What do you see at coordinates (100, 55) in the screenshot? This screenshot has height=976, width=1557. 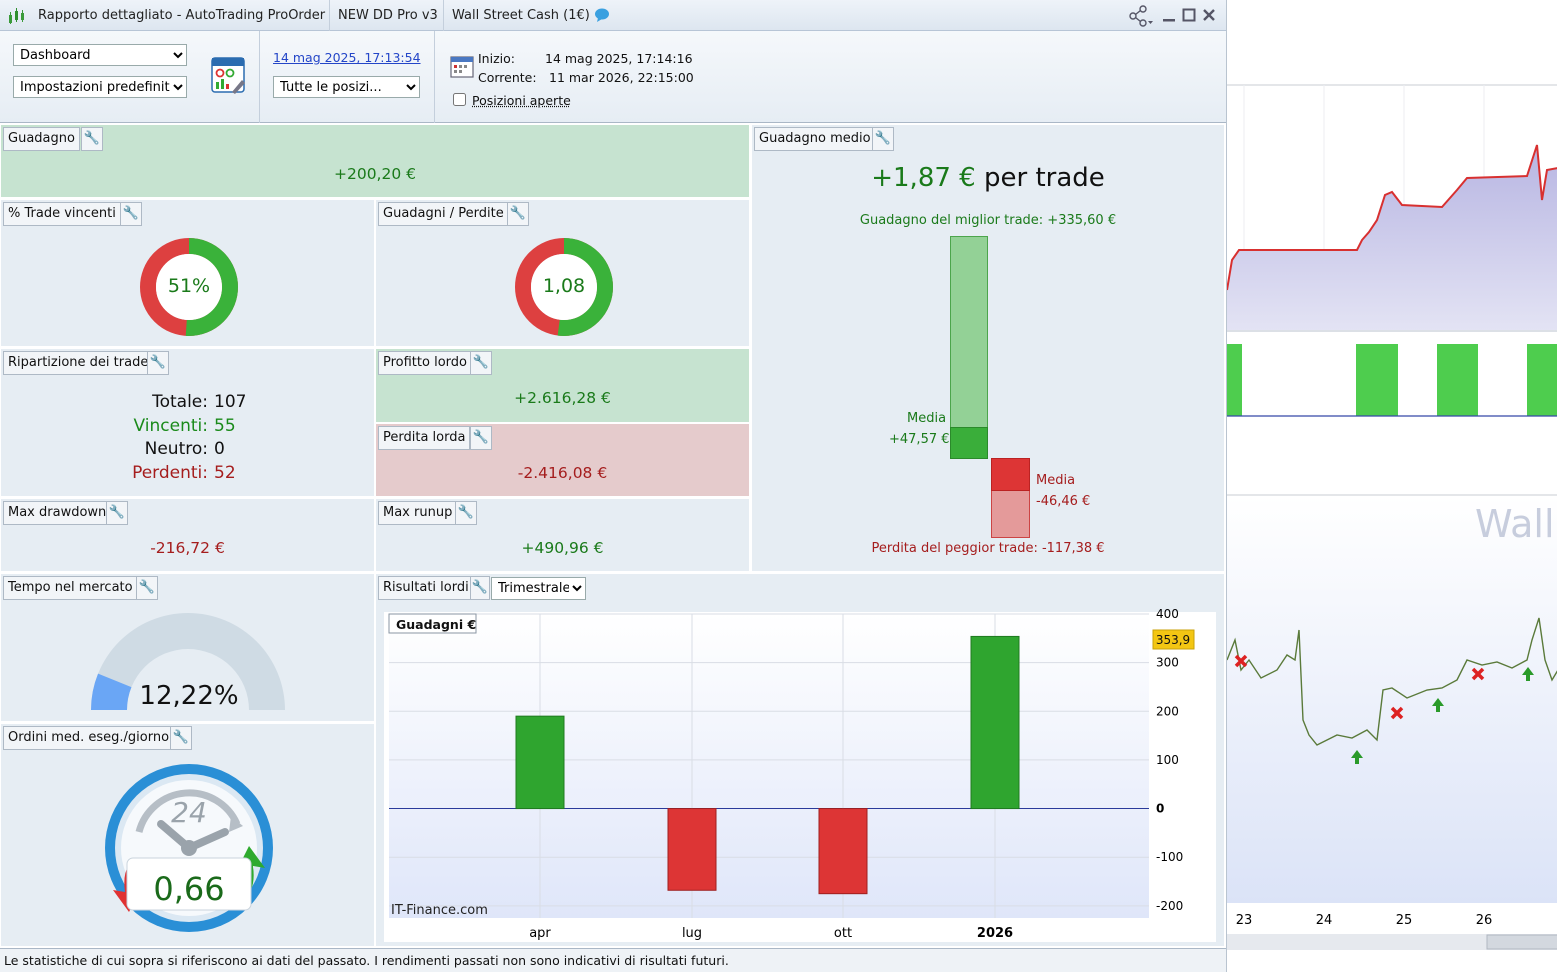 I see `view-select: Dashboard` at bounding box center [100, 55].